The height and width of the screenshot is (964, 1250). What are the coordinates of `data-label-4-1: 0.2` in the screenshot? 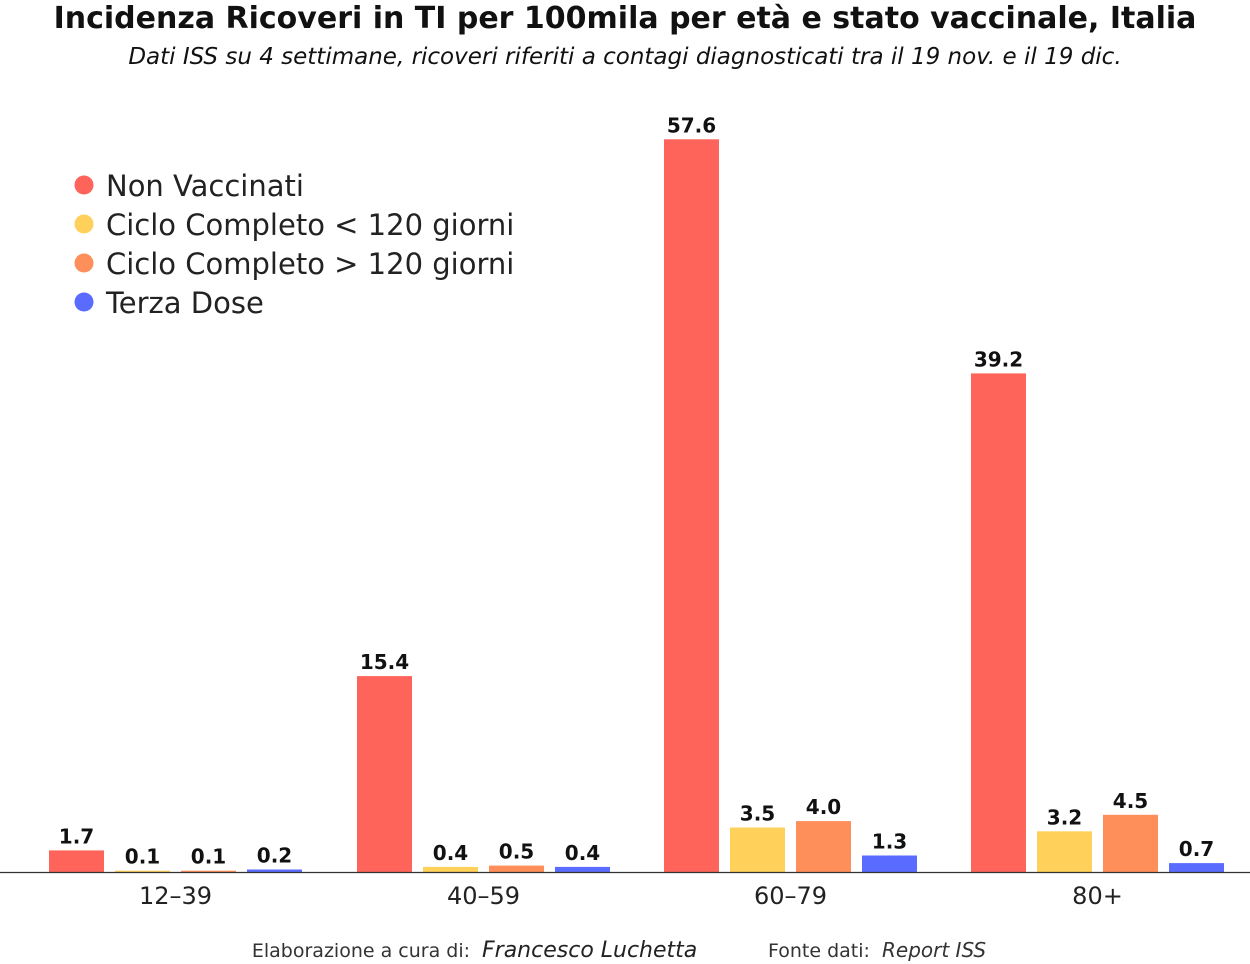 It's located at (274, 856).